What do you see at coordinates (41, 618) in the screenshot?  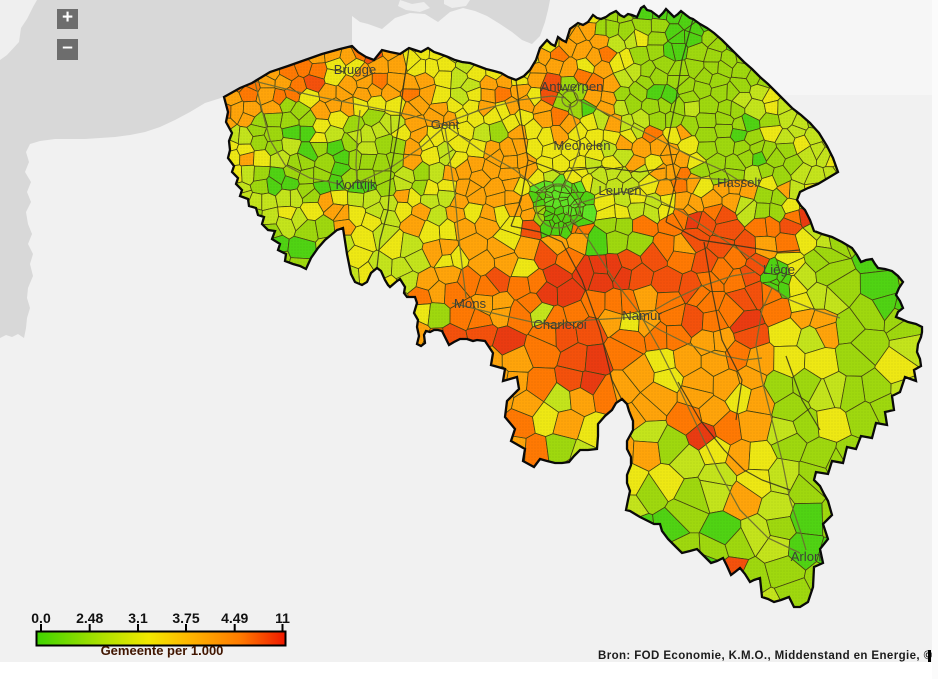 I see `svg-text: 0.0` at bounding box center [41, 618].